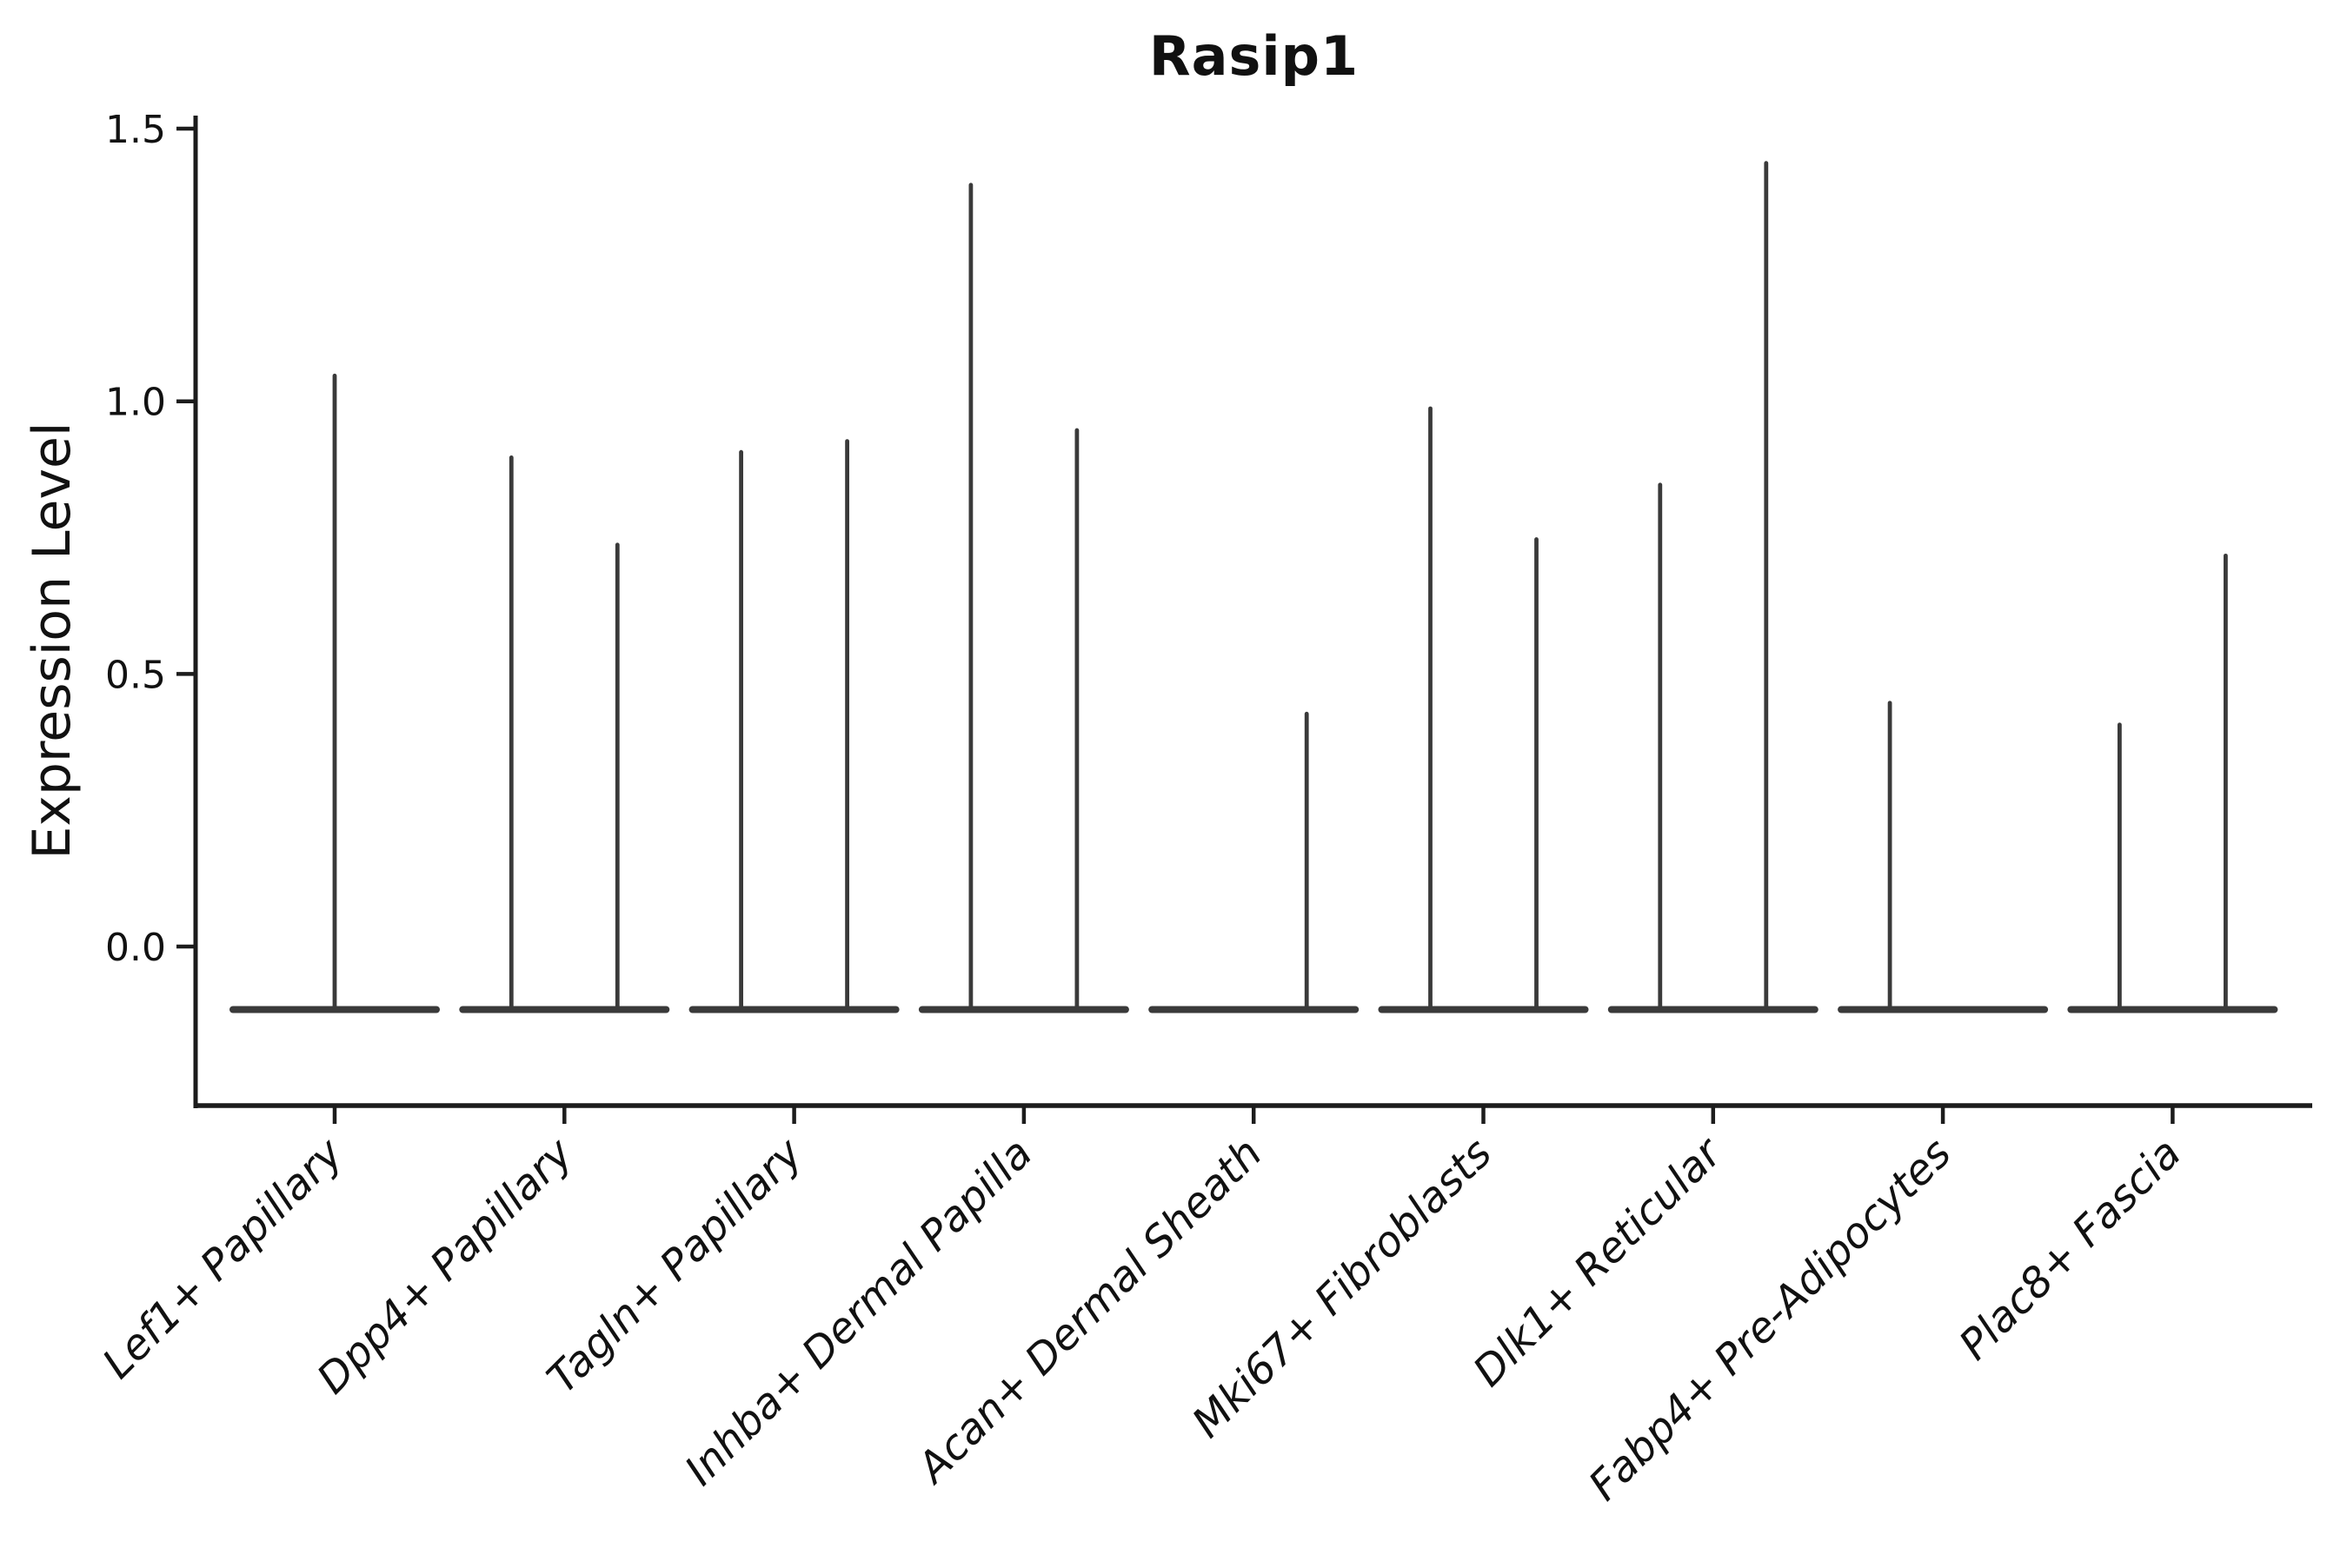  I want to click on x-tick-label: Fabp4+ Pre-Adipocytes, so click(1770, 1320).